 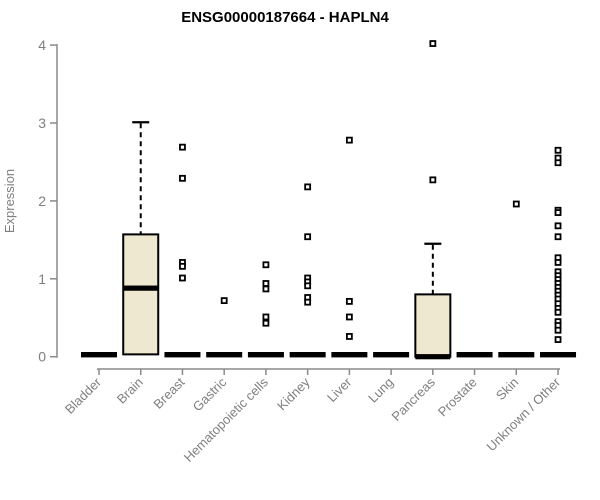 I want to click on median-brain, so click(x=141, y=288).